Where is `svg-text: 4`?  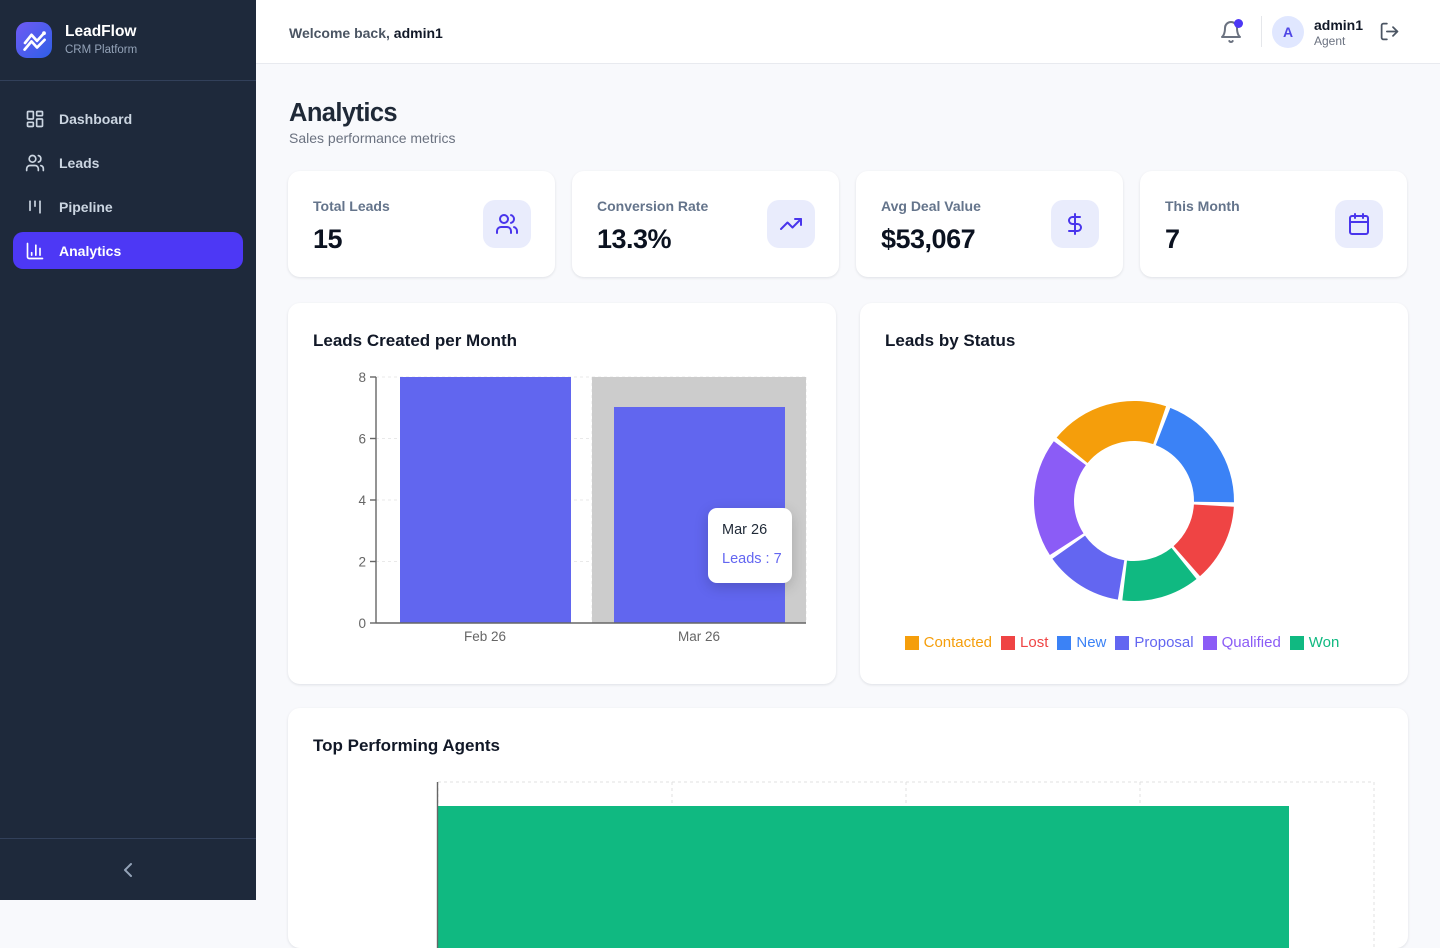 svg-text: 4 is located at coordinates (362, 500).